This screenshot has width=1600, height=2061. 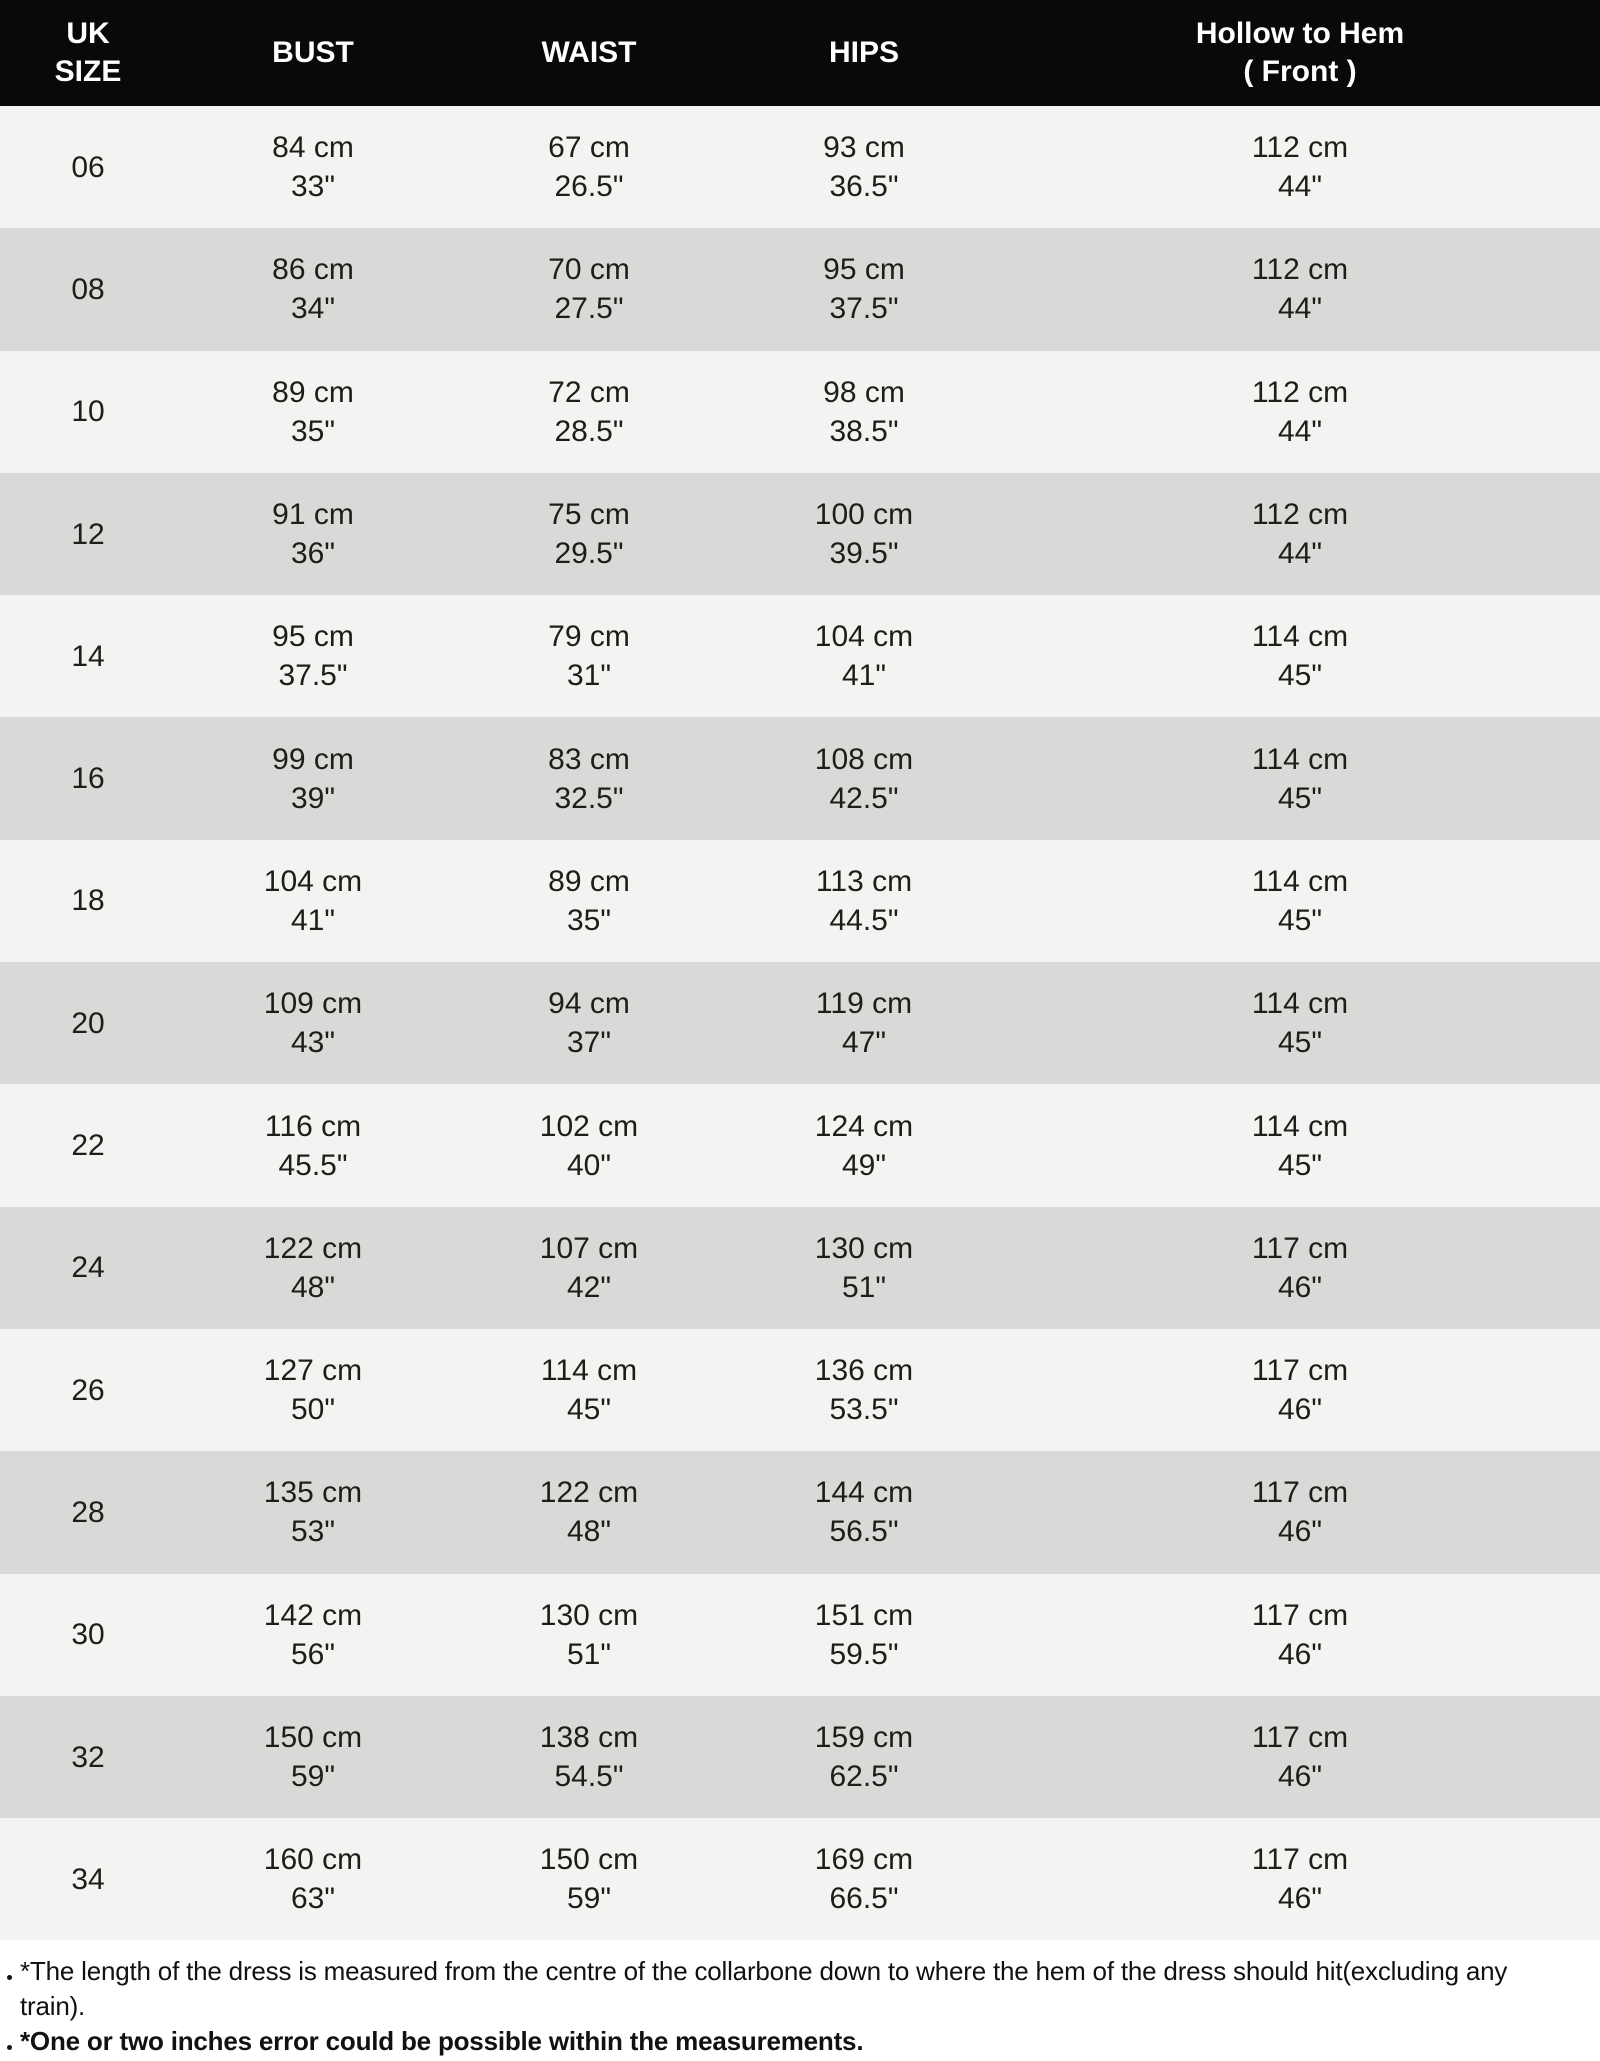 I want to click on hips-cell: 119 cm 47", so click(x=864, y=1023).